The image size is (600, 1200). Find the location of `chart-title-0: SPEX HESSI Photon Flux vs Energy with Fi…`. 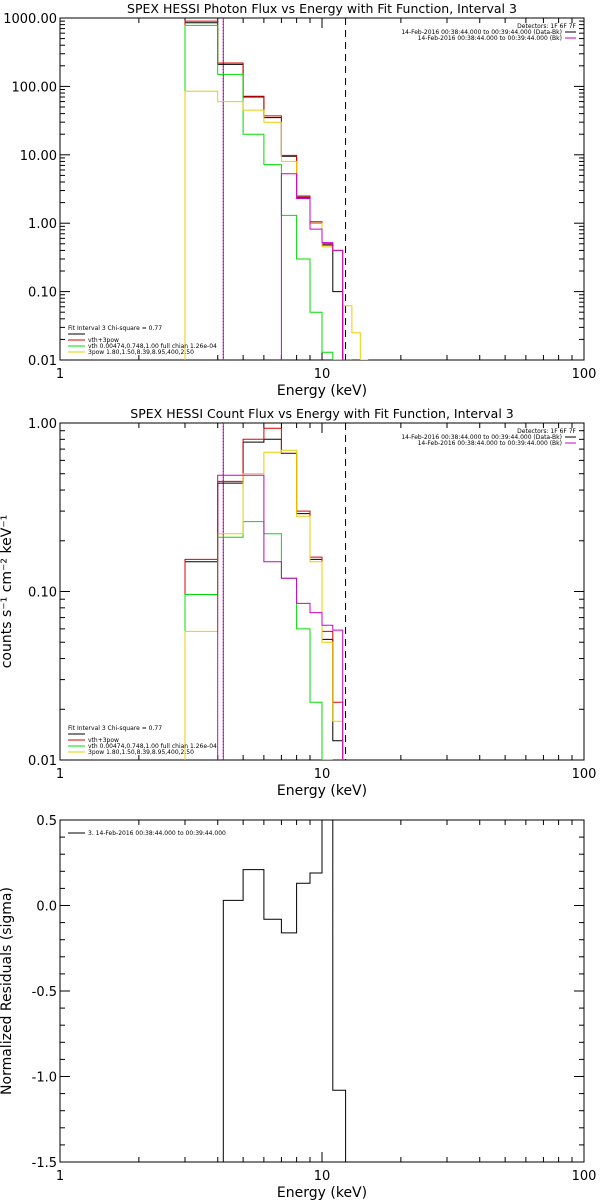

chart-title-0: SPEX HESSI Photon Flux vs Energy with Fi… is located at coordinates (322, 8).